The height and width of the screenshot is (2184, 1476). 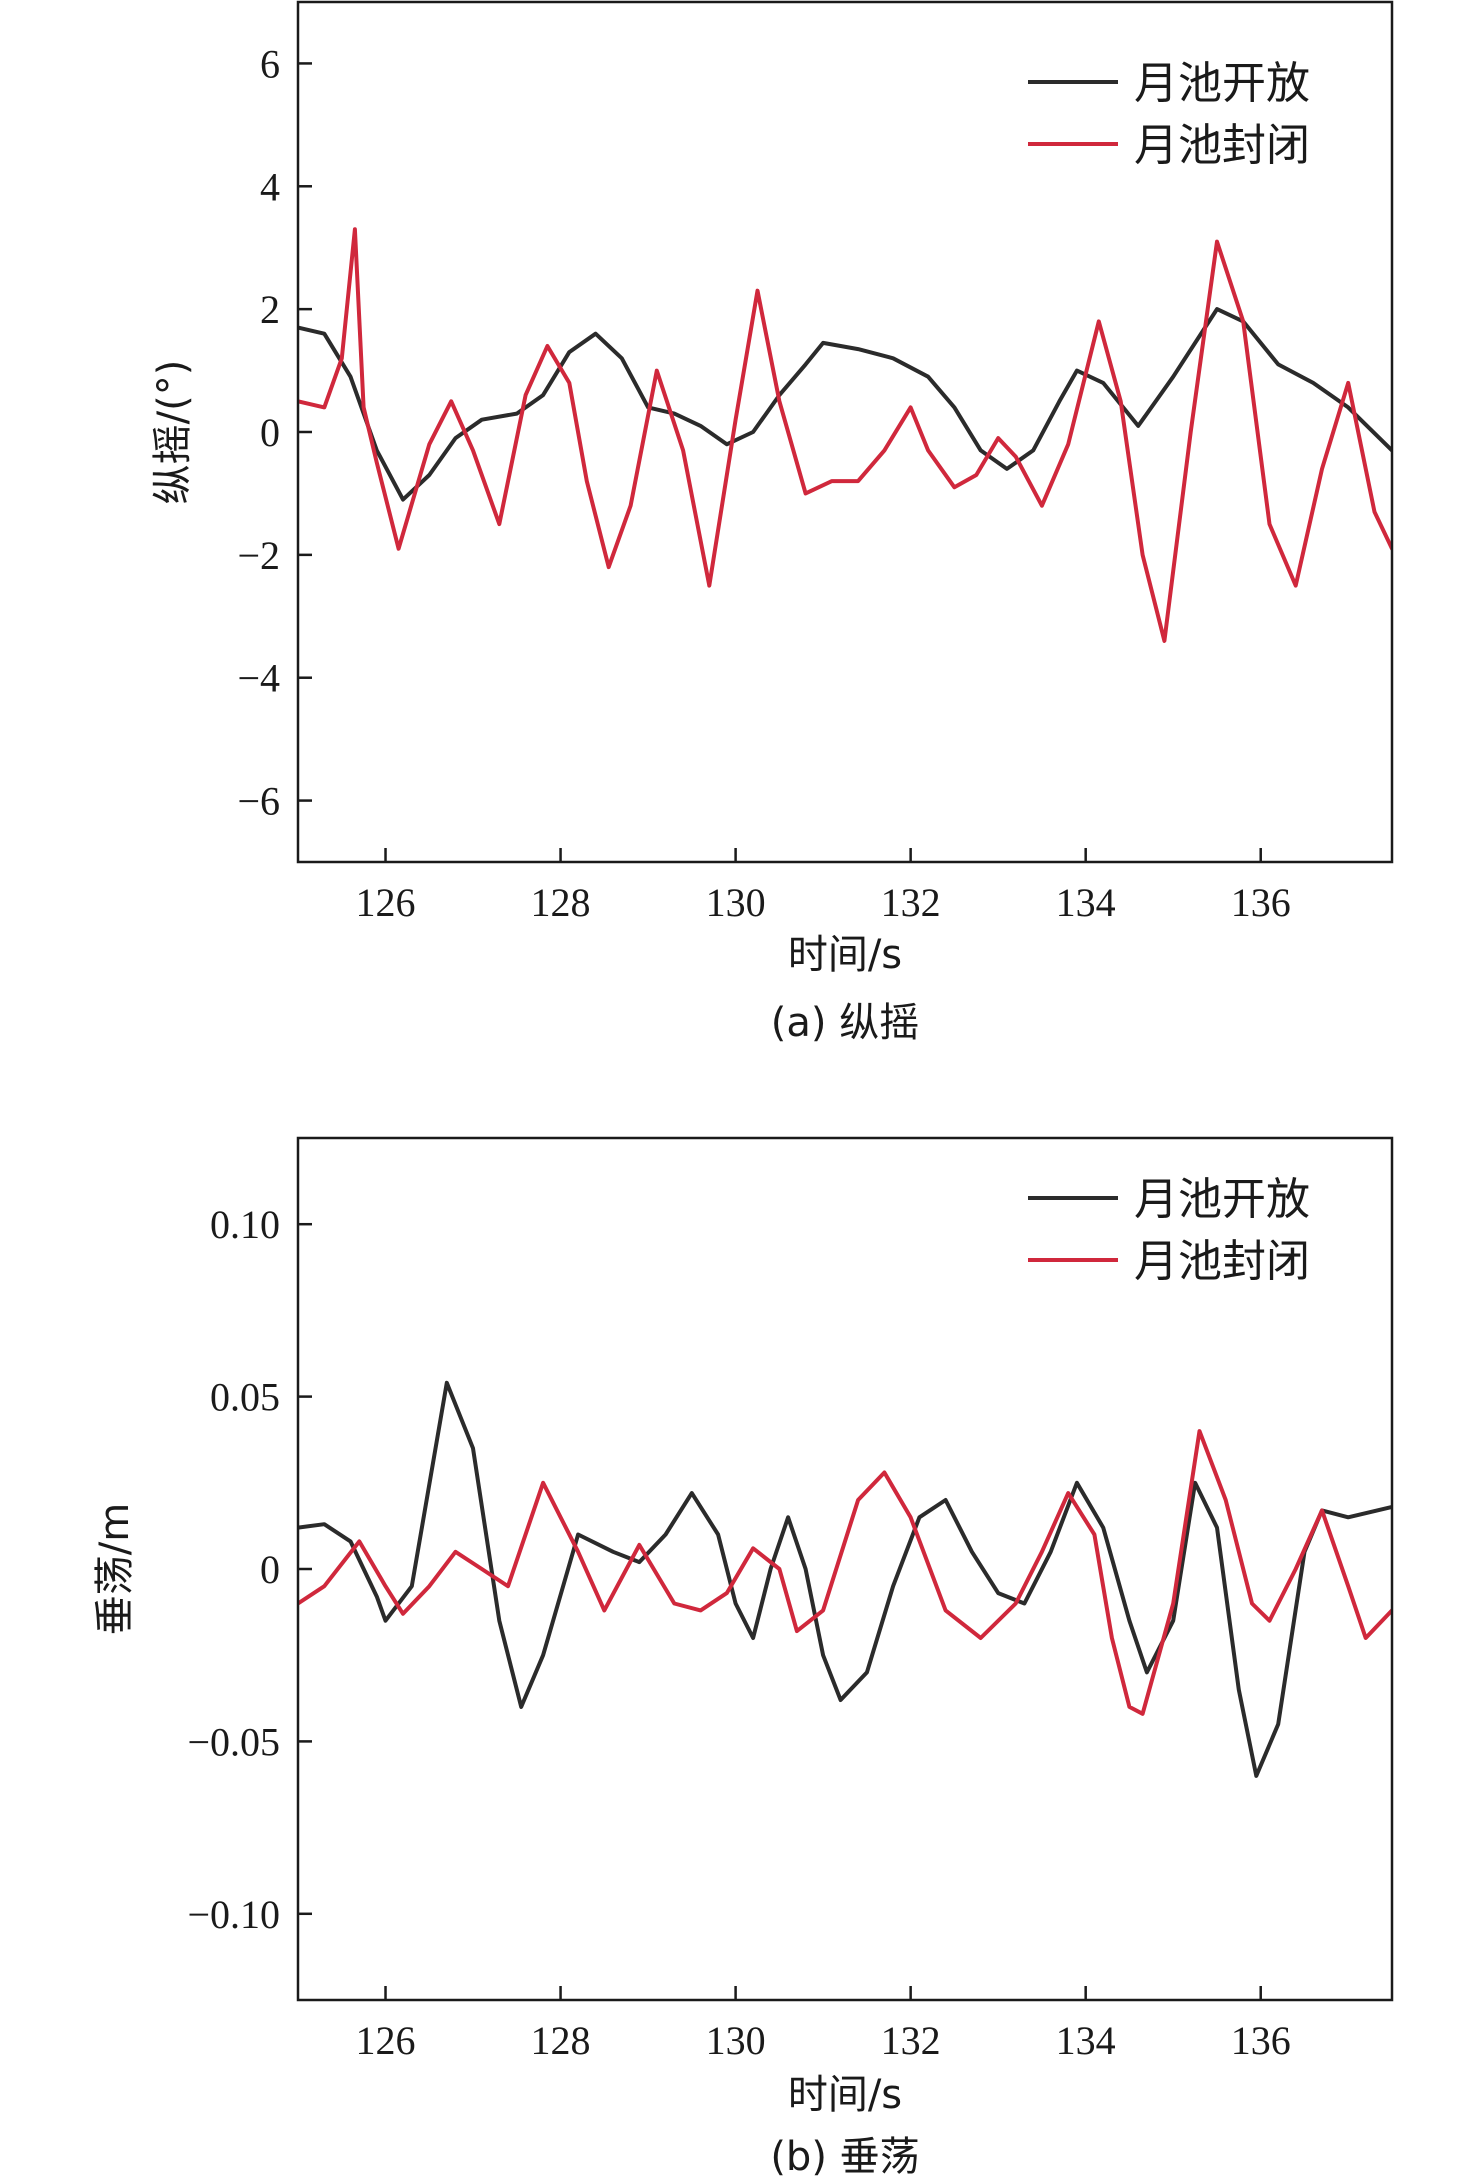 I want to click on y-tick-label: −0.10, so click(x=233, y=1914).